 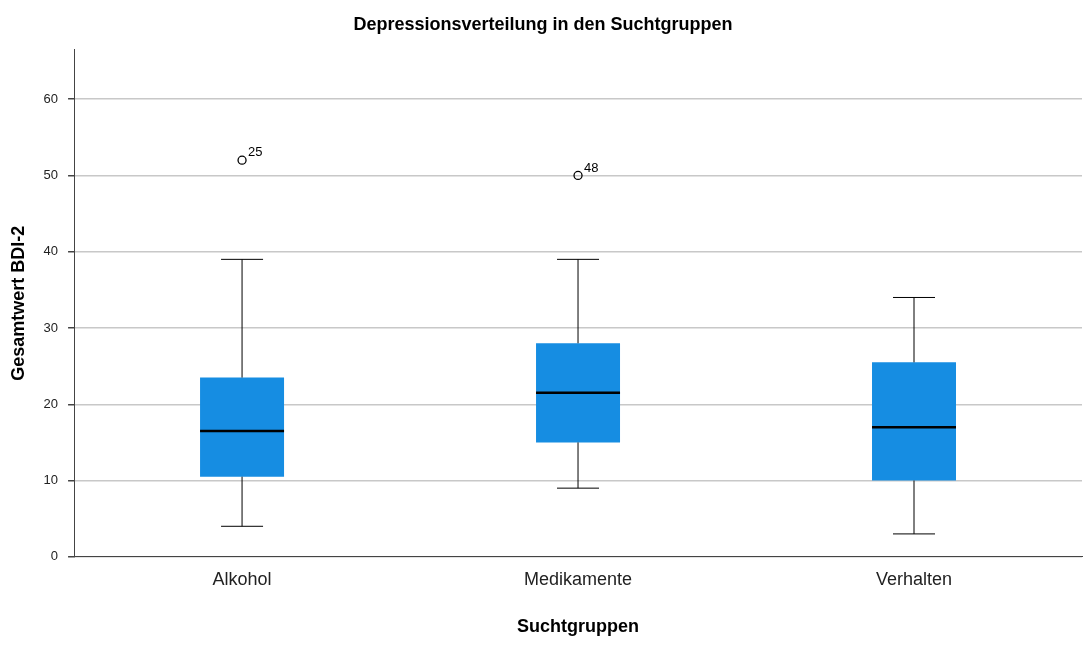 I want to click on x-tick-label: Alkohol, so click(x=242, y=578).